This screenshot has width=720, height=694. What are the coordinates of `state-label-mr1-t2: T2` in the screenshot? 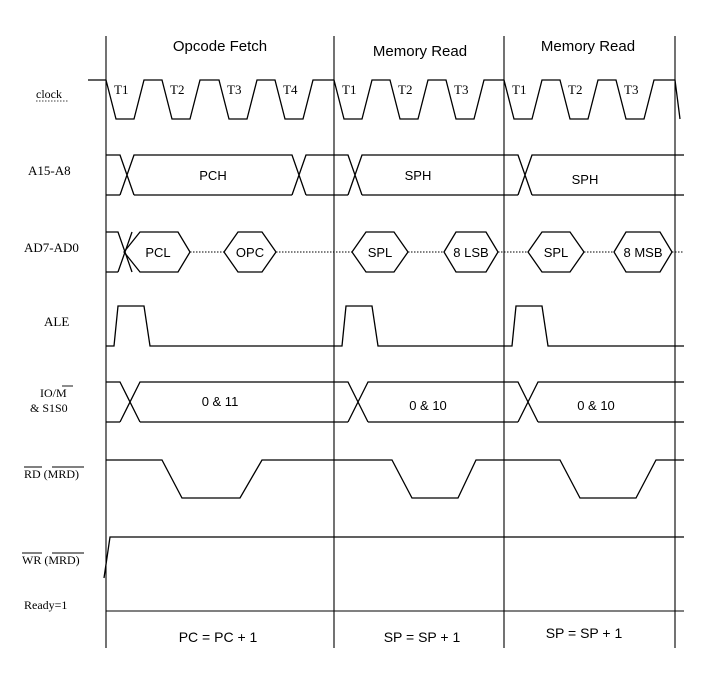 It's located at (405, 89).